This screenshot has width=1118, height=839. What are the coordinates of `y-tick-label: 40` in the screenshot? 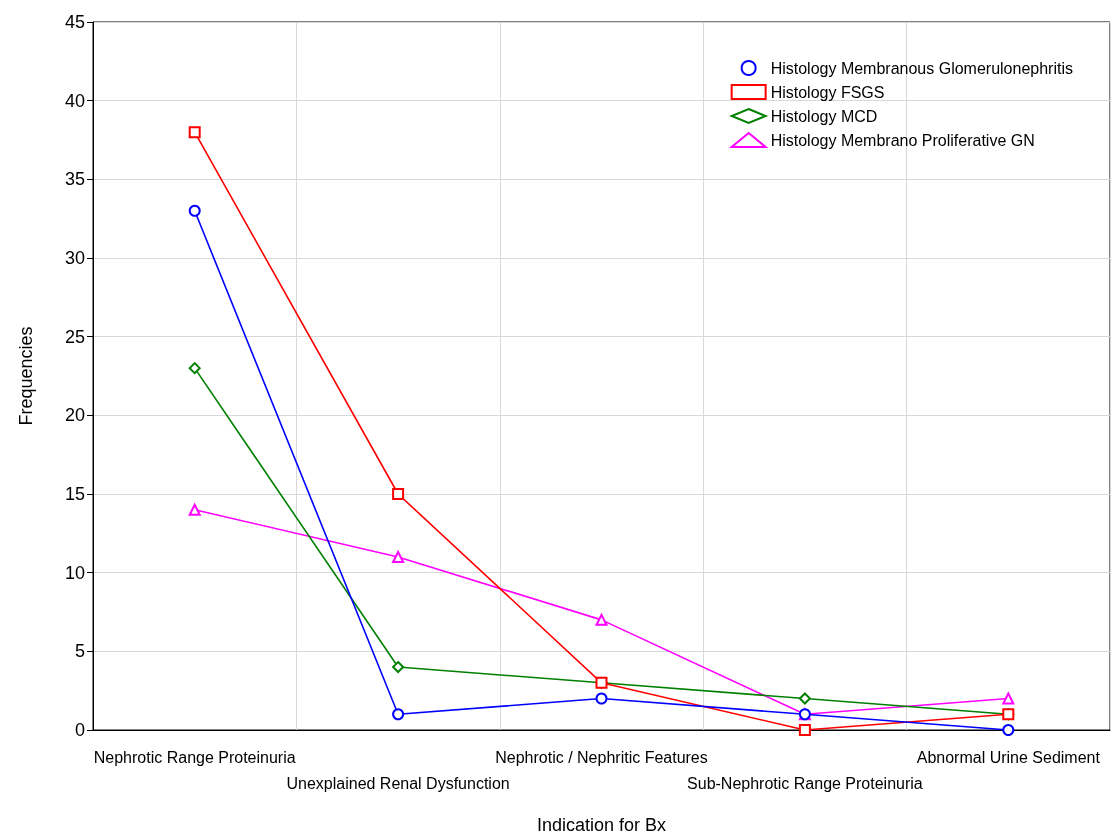 It's located at (74, 100).